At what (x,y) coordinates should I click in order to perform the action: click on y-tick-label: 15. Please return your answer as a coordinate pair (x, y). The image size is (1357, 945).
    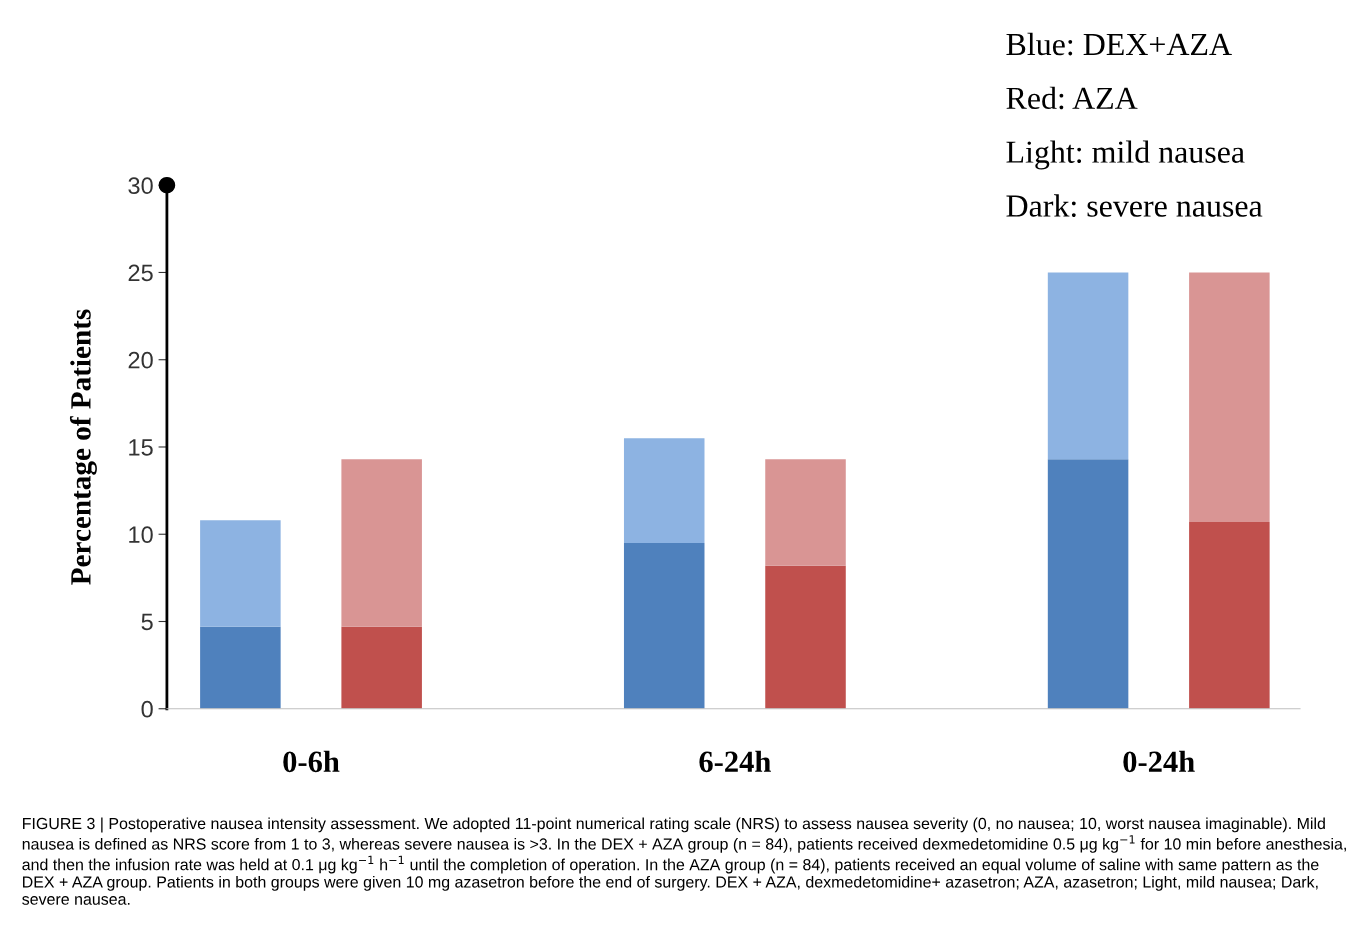
    Looking at the image, I should click on (141, 447).